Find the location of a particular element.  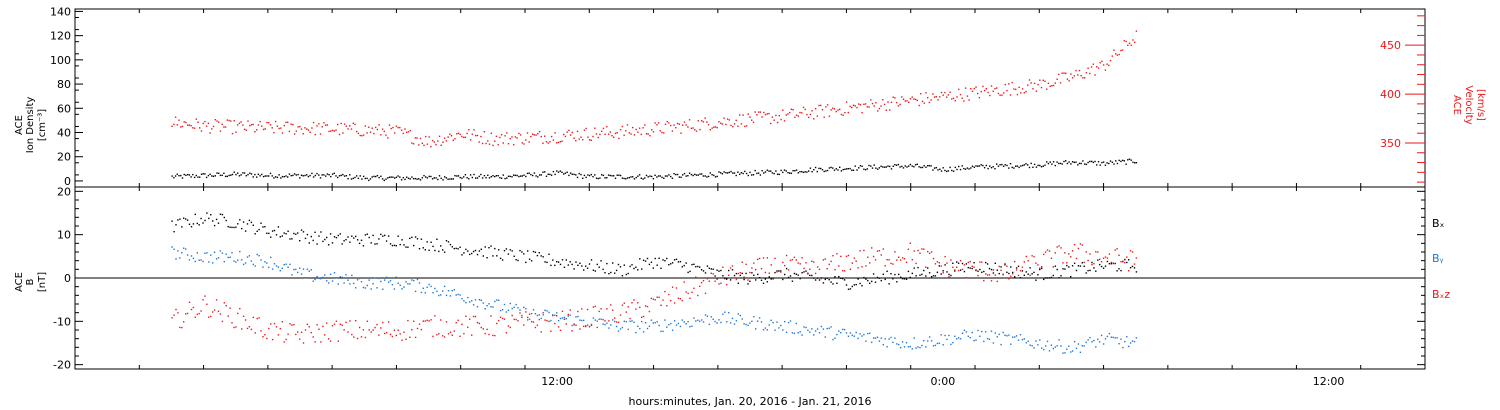

legend-bx: Bₓ is located at coordinates (1438, 223).